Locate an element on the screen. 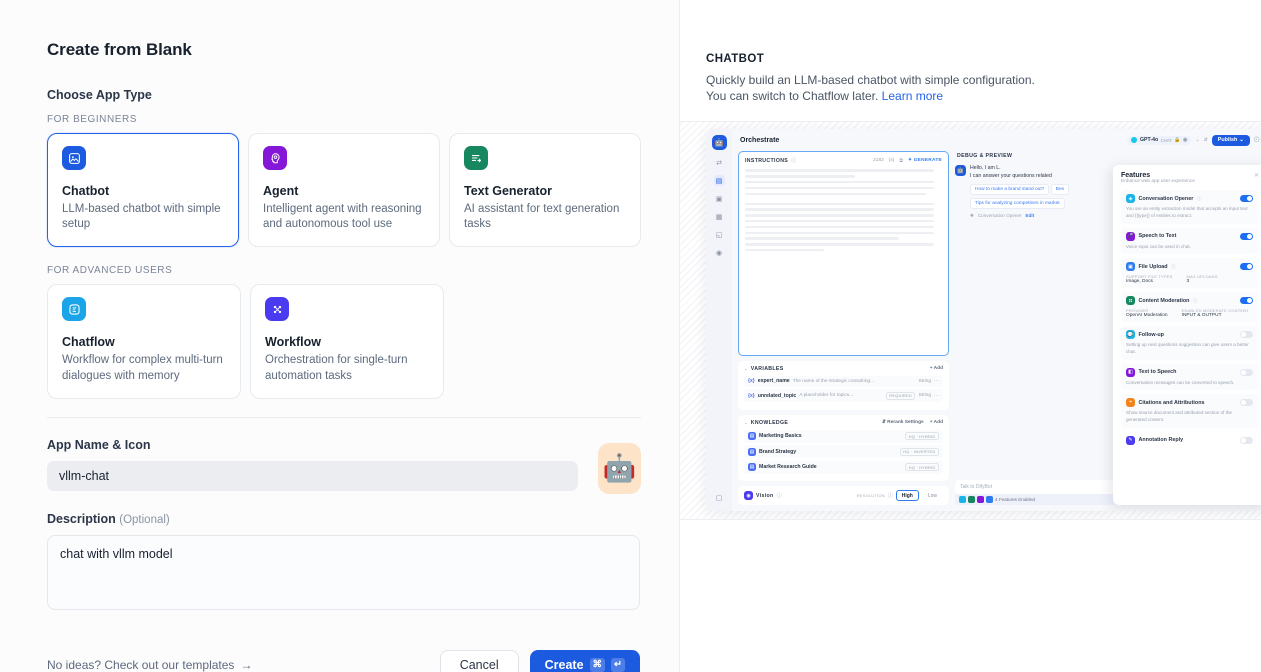  feature-dot-conversation-opener-icon is located at coordinates (962, 500).